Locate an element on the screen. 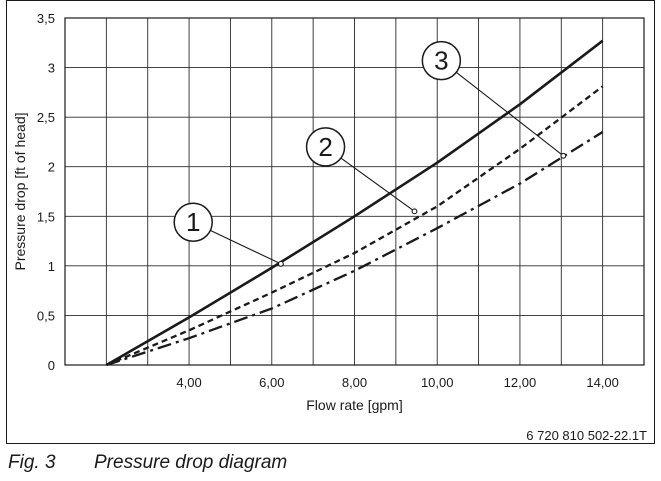 The width and height of the screenshot is (661, 481). x-tick-label: 8,00 is located at coordinates (354, 382).